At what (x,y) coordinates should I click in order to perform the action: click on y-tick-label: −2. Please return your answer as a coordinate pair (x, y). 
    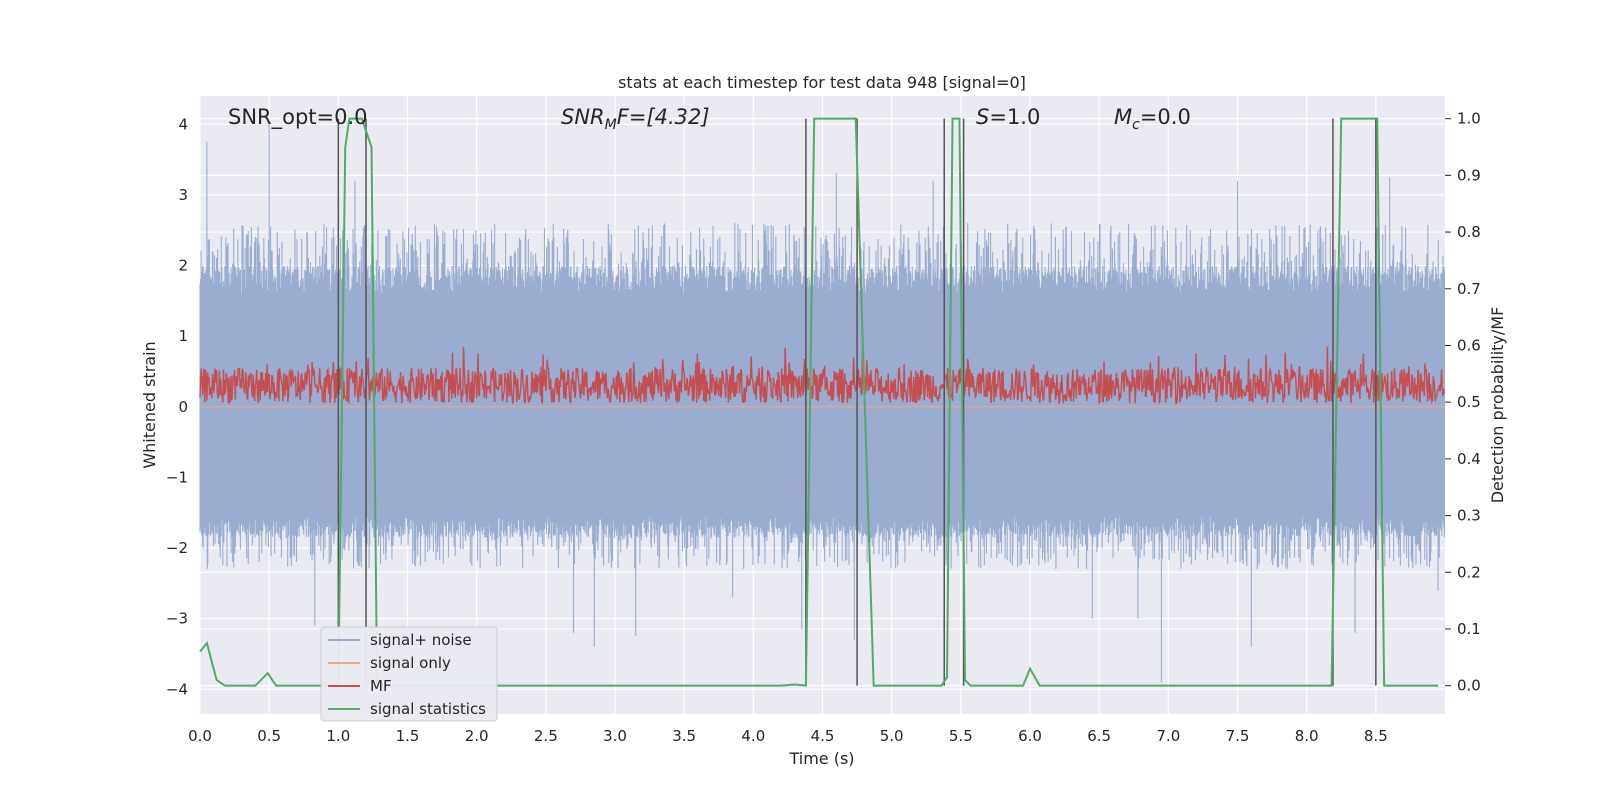
    Looking at the image, I should click on (177, 548).